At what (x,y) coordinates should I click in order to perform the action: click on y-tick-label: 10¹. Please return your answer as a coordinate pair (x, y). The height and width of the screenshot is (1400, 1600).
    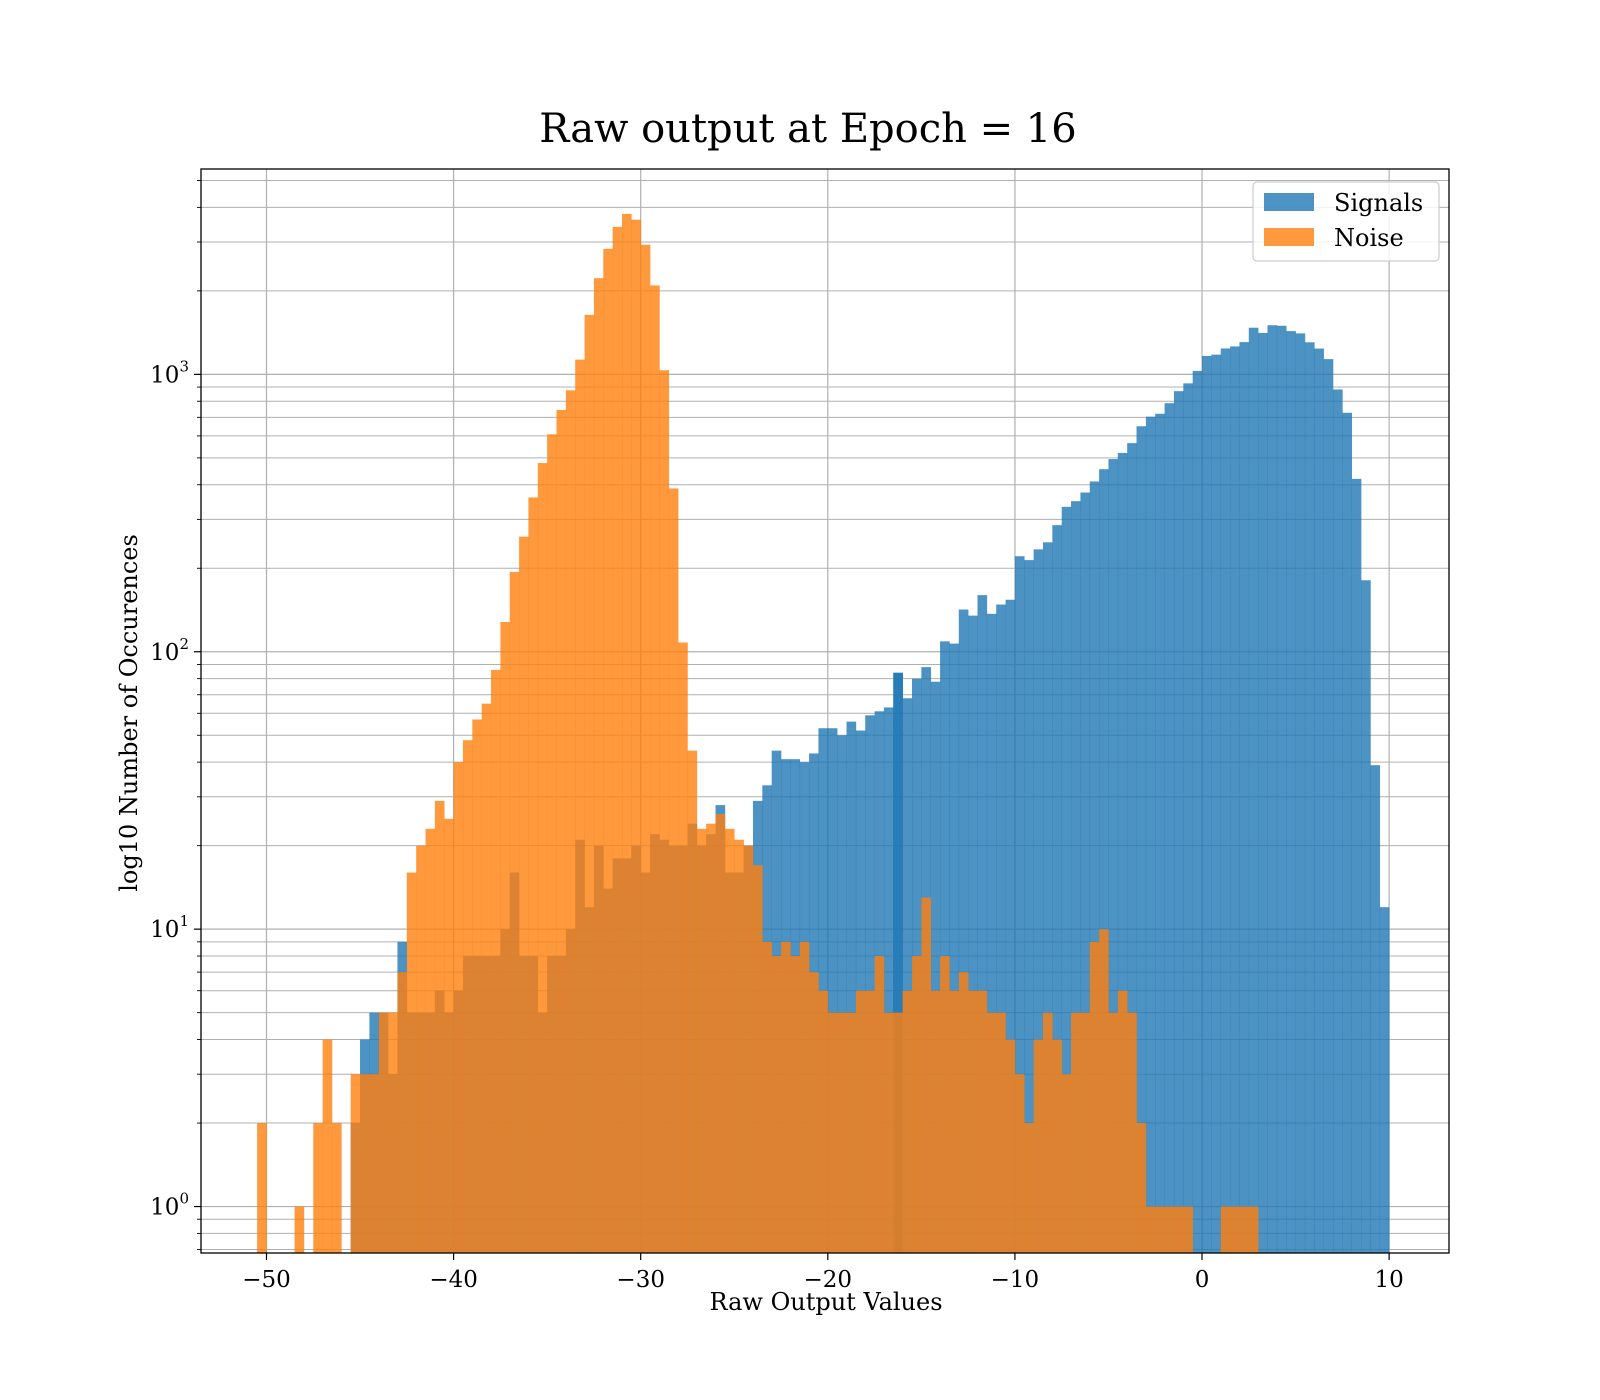
    Looking at the image, I should click on (169, 927).